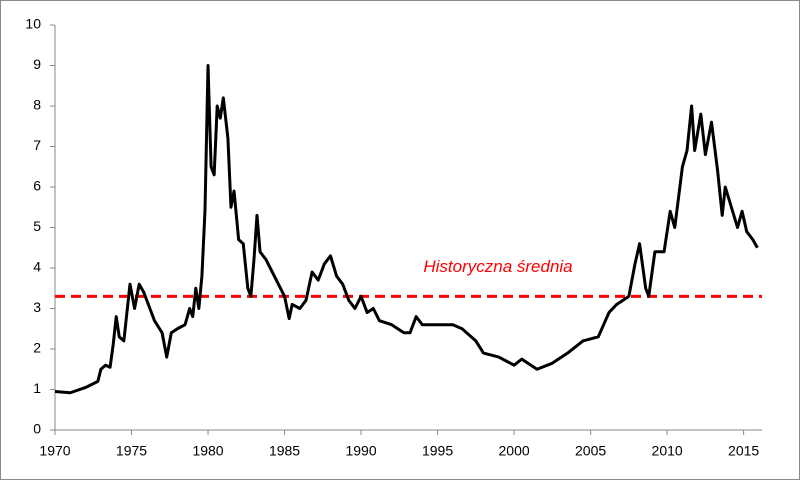 This screenshot has width=800, height=480. What do you see at coordinates (37, 429) in the screenshot?
I see `y-tick-label: 0` at bounding box center [37, 429].